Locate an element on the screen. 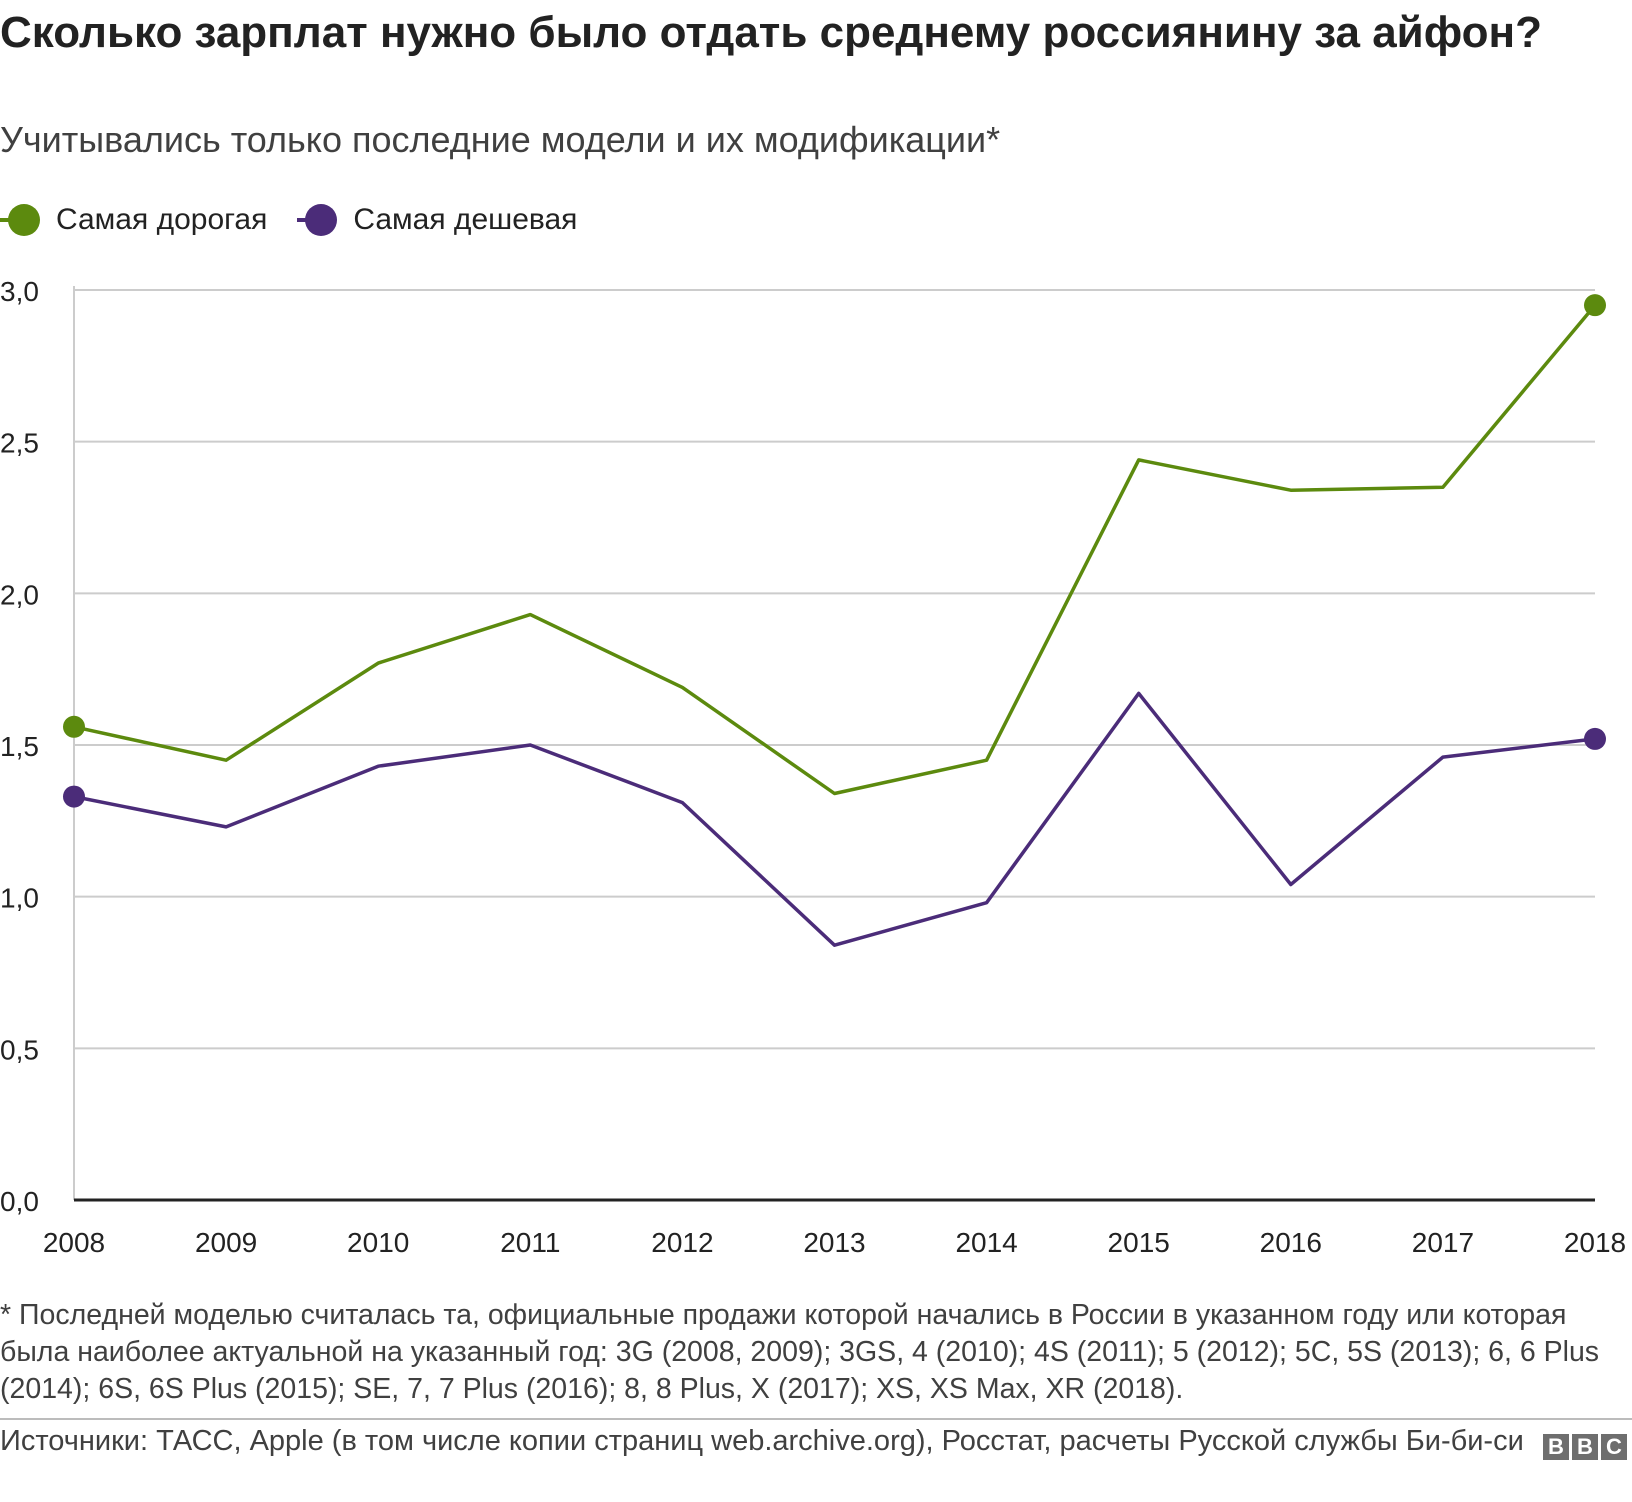  y-tick-label: 1,0 is located at coordinates (19, 898).